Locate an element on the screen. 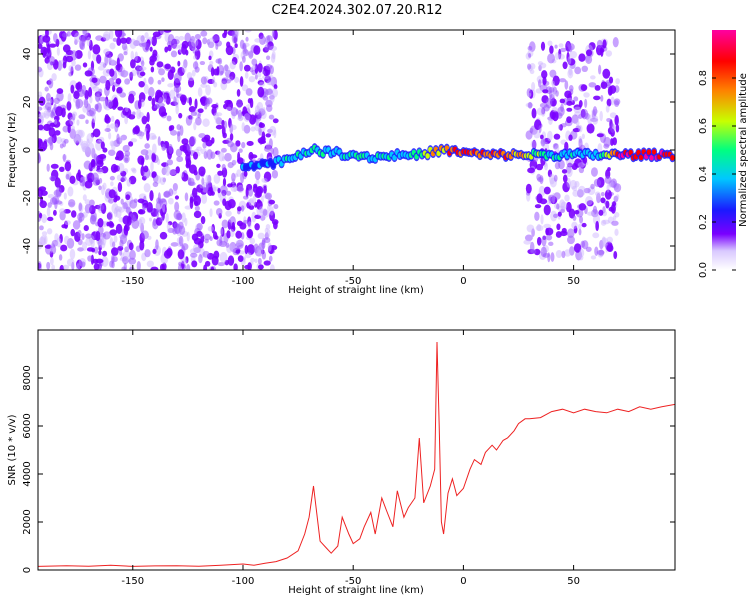 The height and width of the screenshot is (600, 750). signal-point is located at coordinates (427, 156).